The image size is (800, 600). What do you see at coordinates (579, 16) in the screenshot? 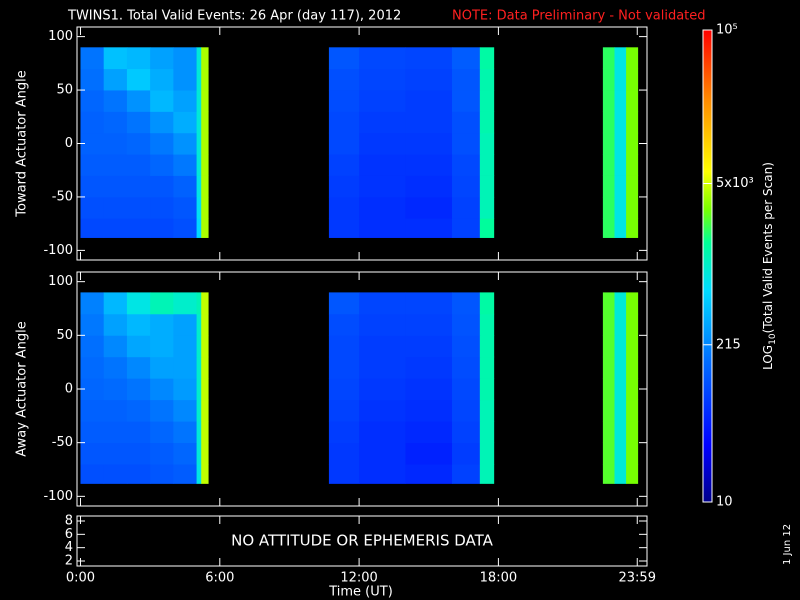
I see `note: NOTE: Data Preliminary - Not validated` at bounding box center [579, 16].